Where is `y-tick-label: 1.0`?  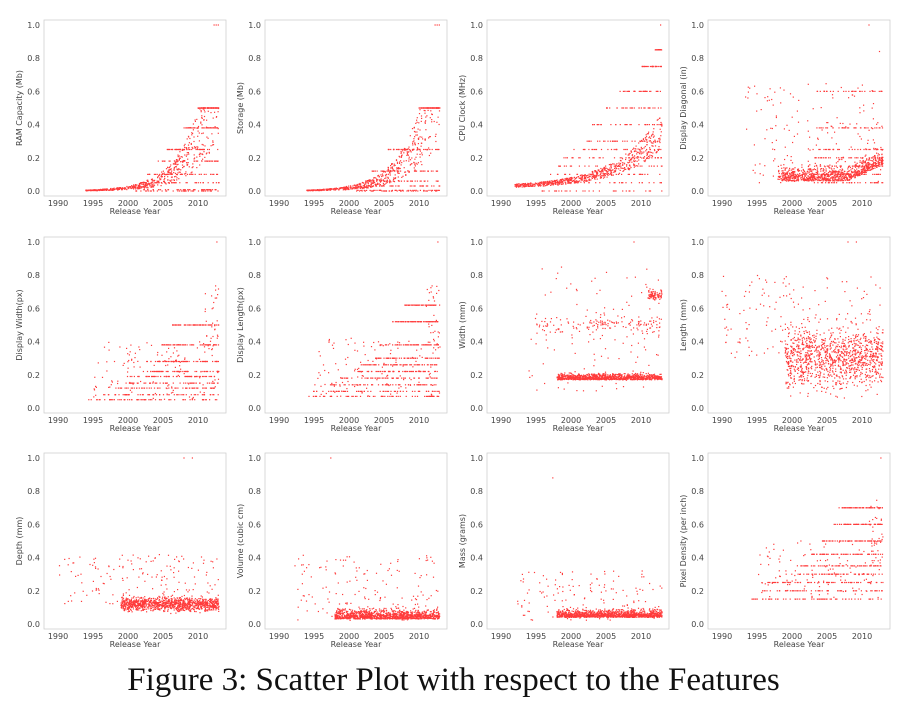
y-tick-label: 1.0 is located at coordinates (254, 242).